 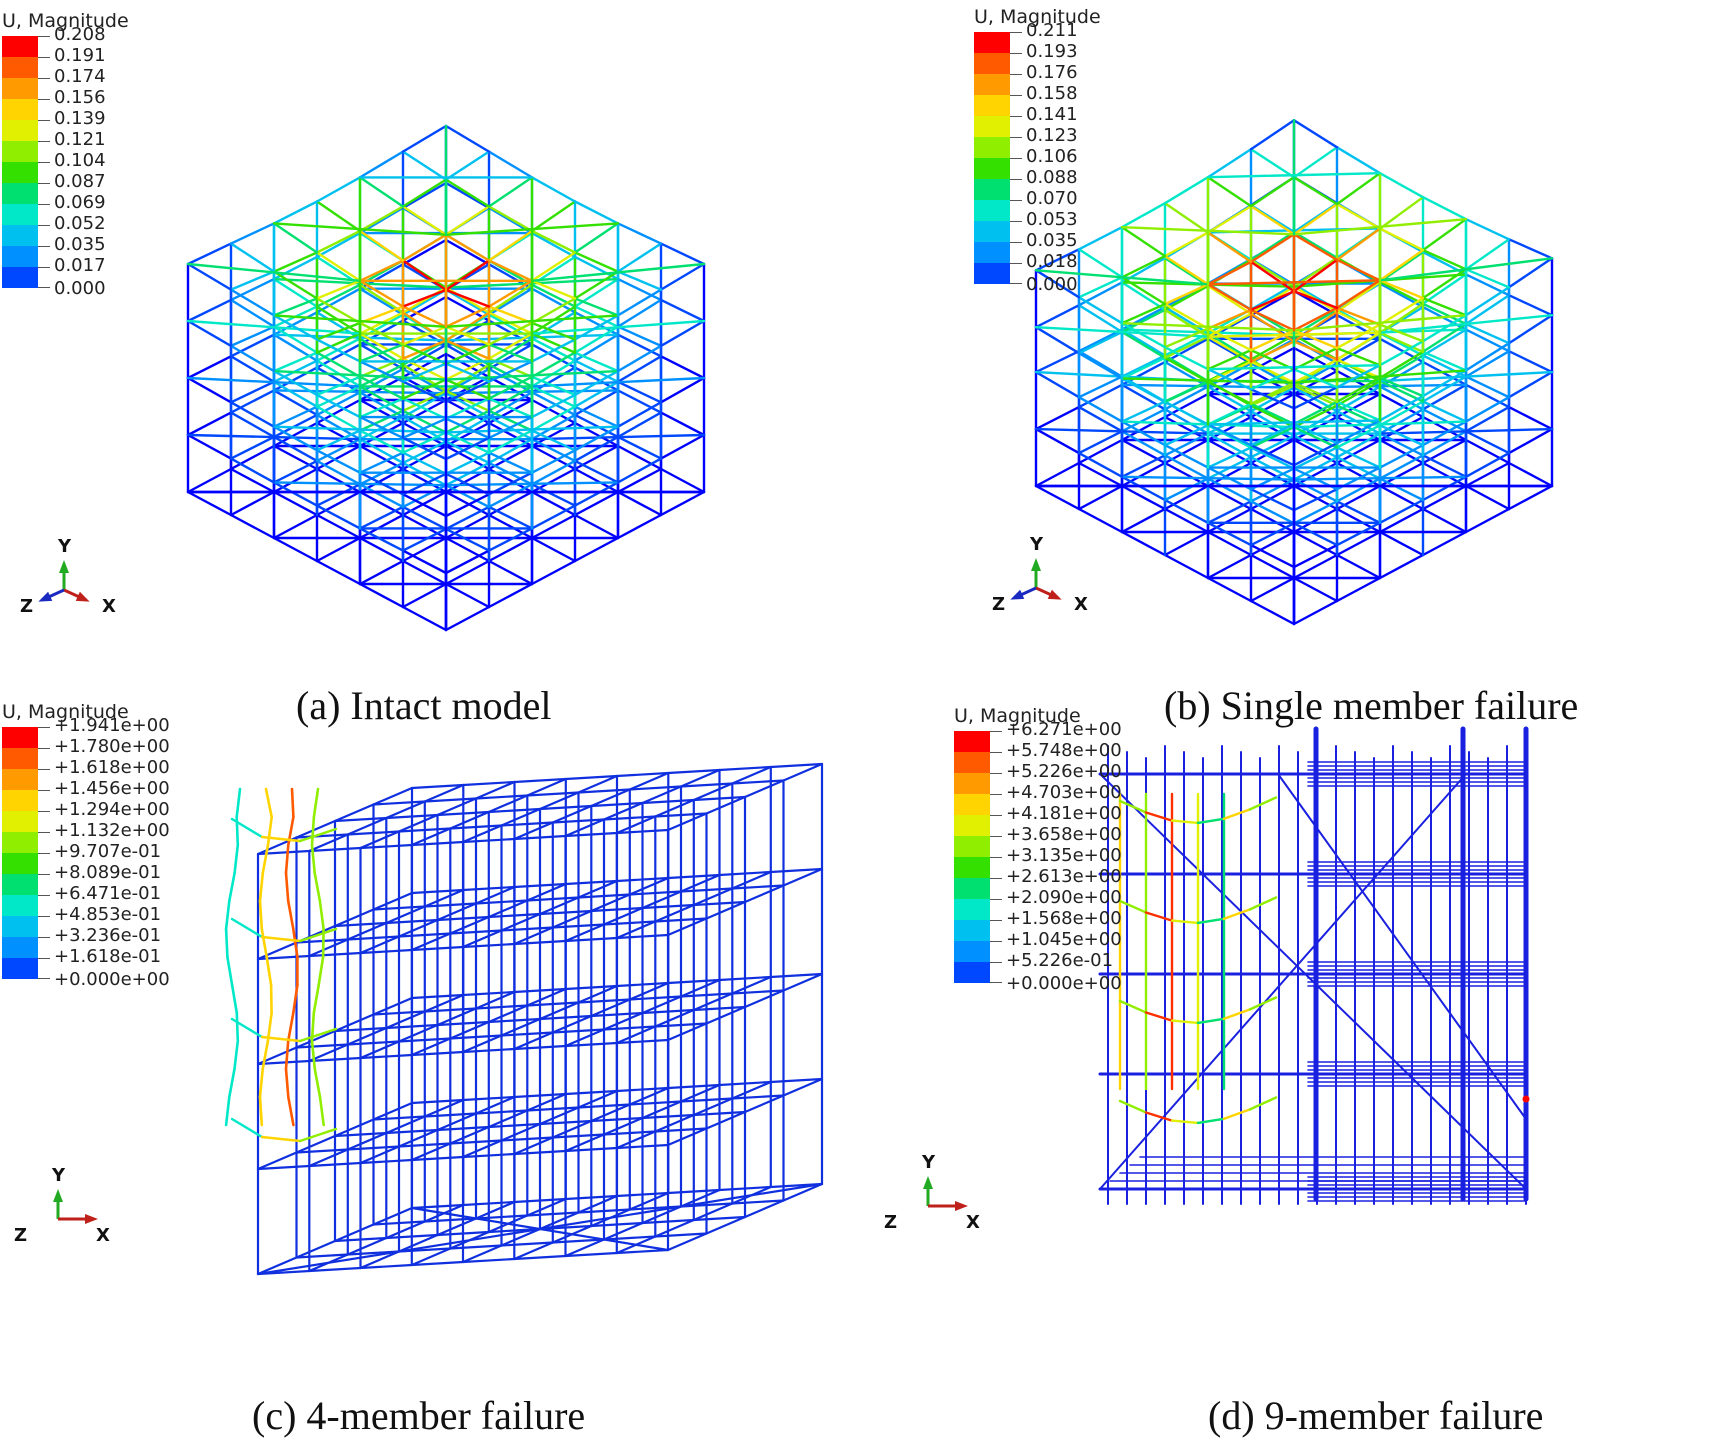 I want to click on legend-label: +9.707e-01, so click(x=108, y=851).